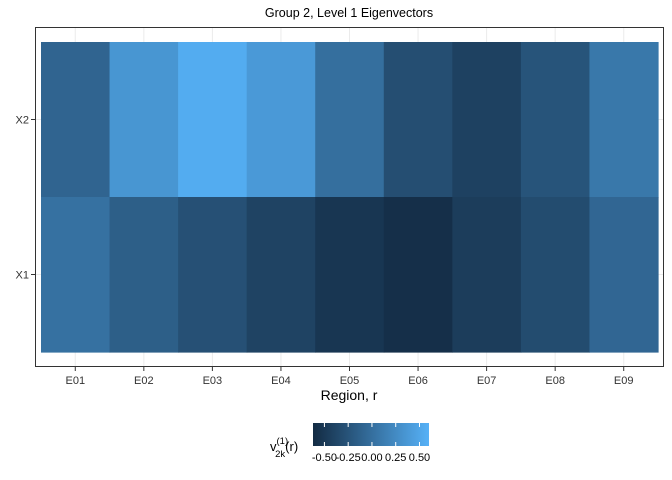  I want to click on heatmap-cell-X2-E03, so click(213, 120).